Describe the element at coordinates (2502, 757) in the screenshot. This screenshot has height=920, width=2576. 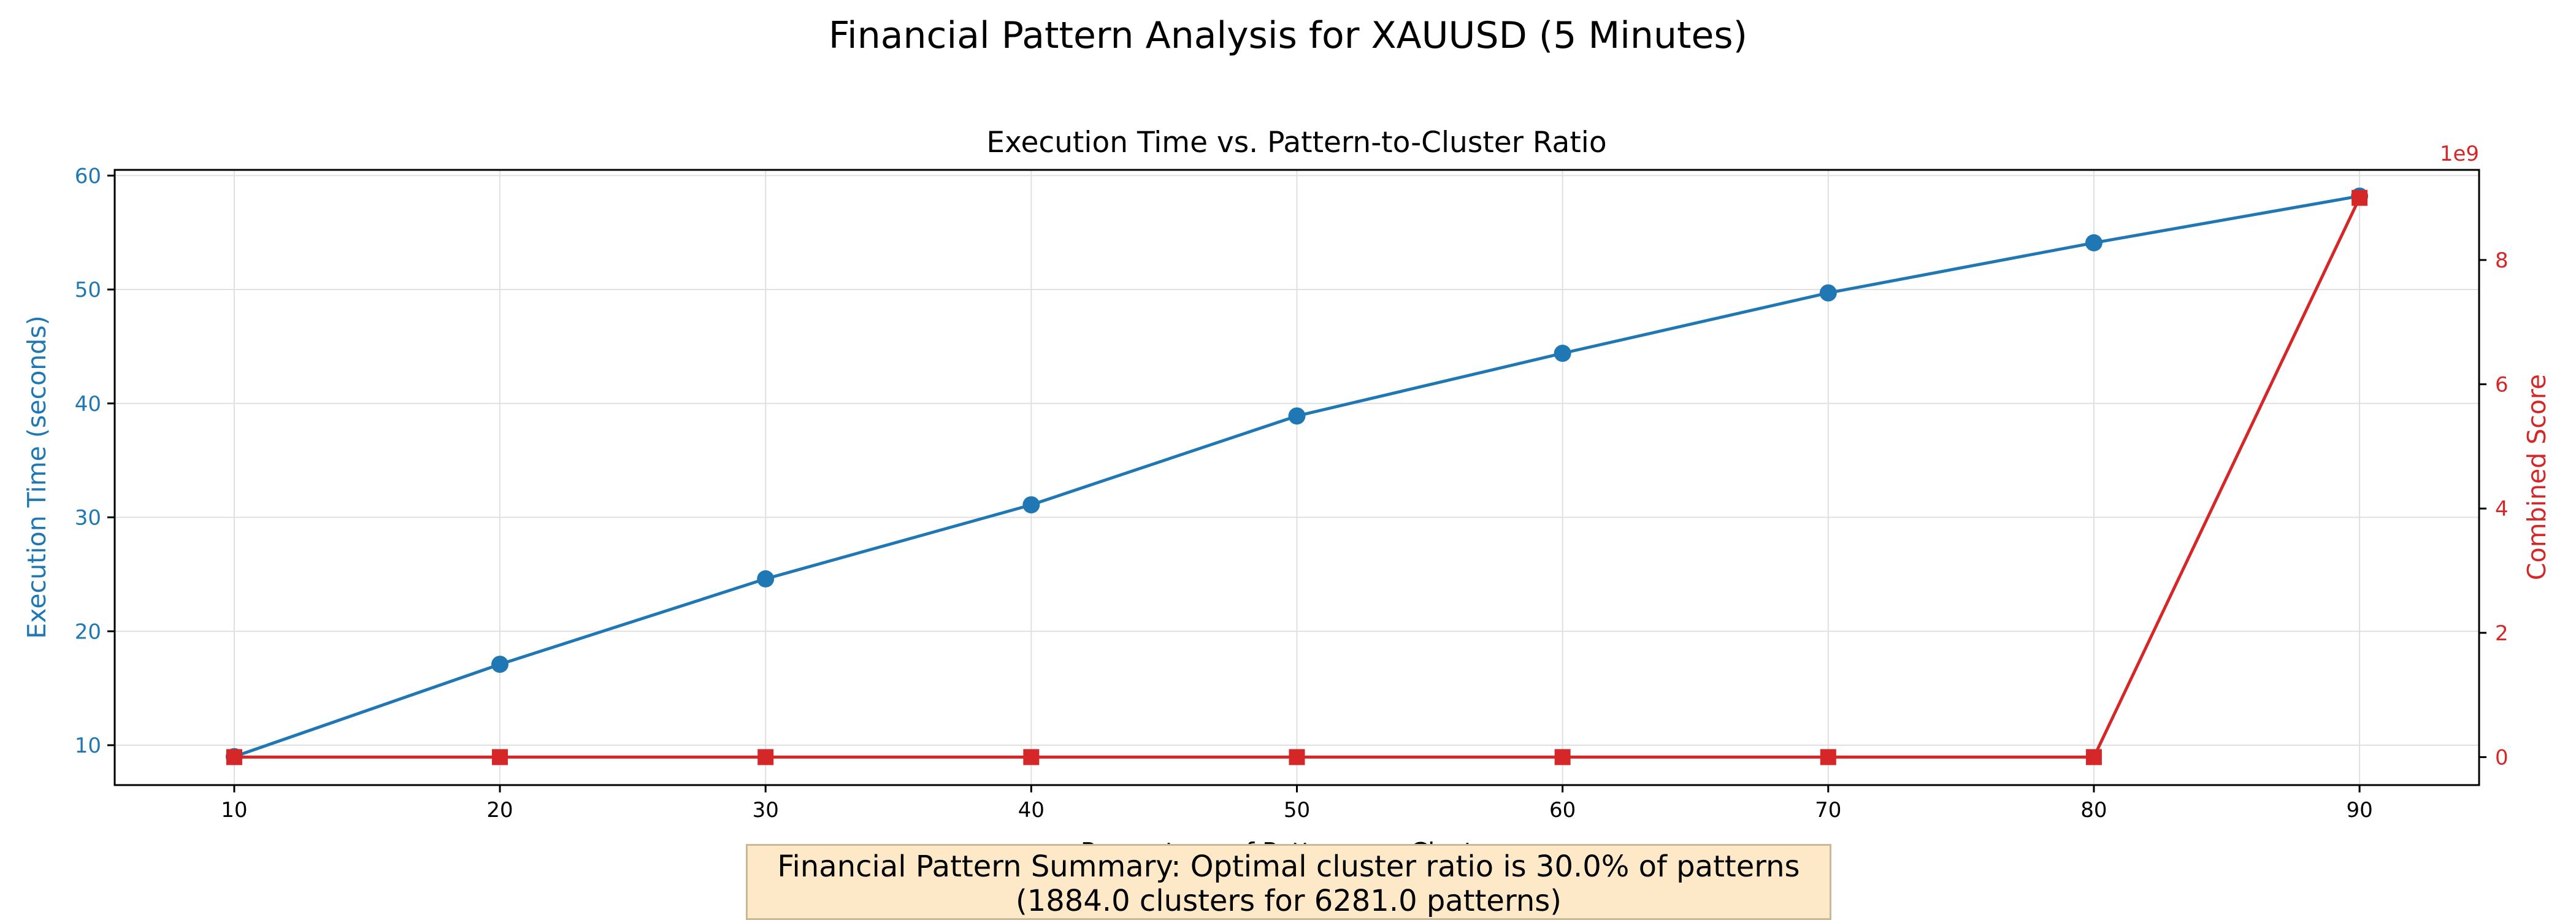
I see `y2-tick-label: 0` at that location.